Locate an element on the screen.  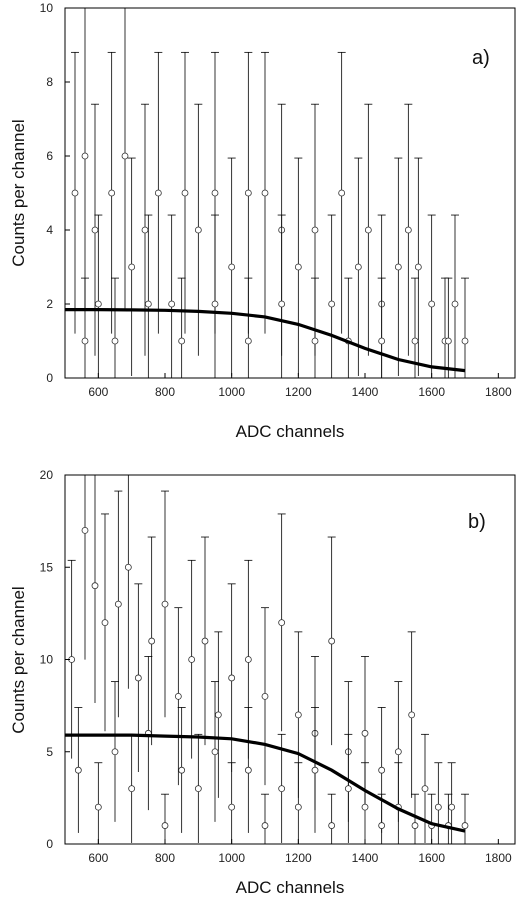
y-tick-label-b: 0 is located at coordinates (49, 844).